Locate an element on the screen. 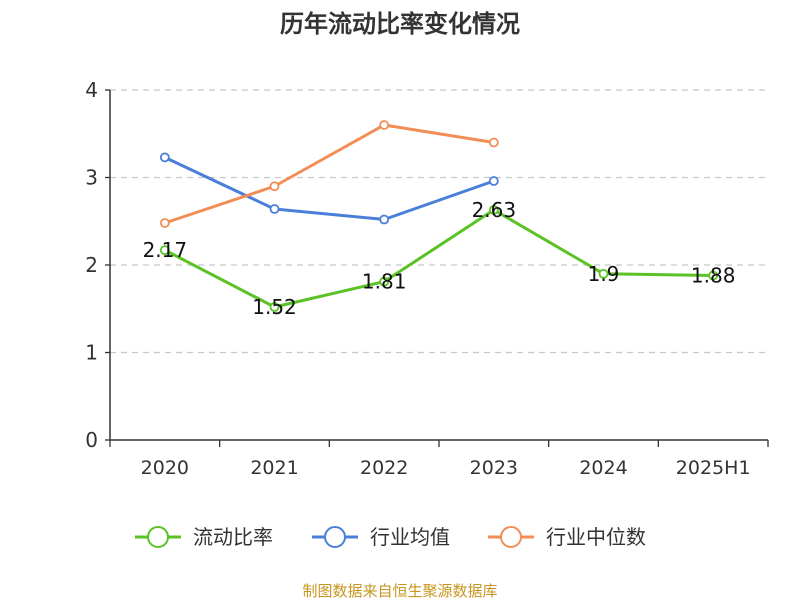  legend-label: 行业均值 is located at coordinates (410, 537).